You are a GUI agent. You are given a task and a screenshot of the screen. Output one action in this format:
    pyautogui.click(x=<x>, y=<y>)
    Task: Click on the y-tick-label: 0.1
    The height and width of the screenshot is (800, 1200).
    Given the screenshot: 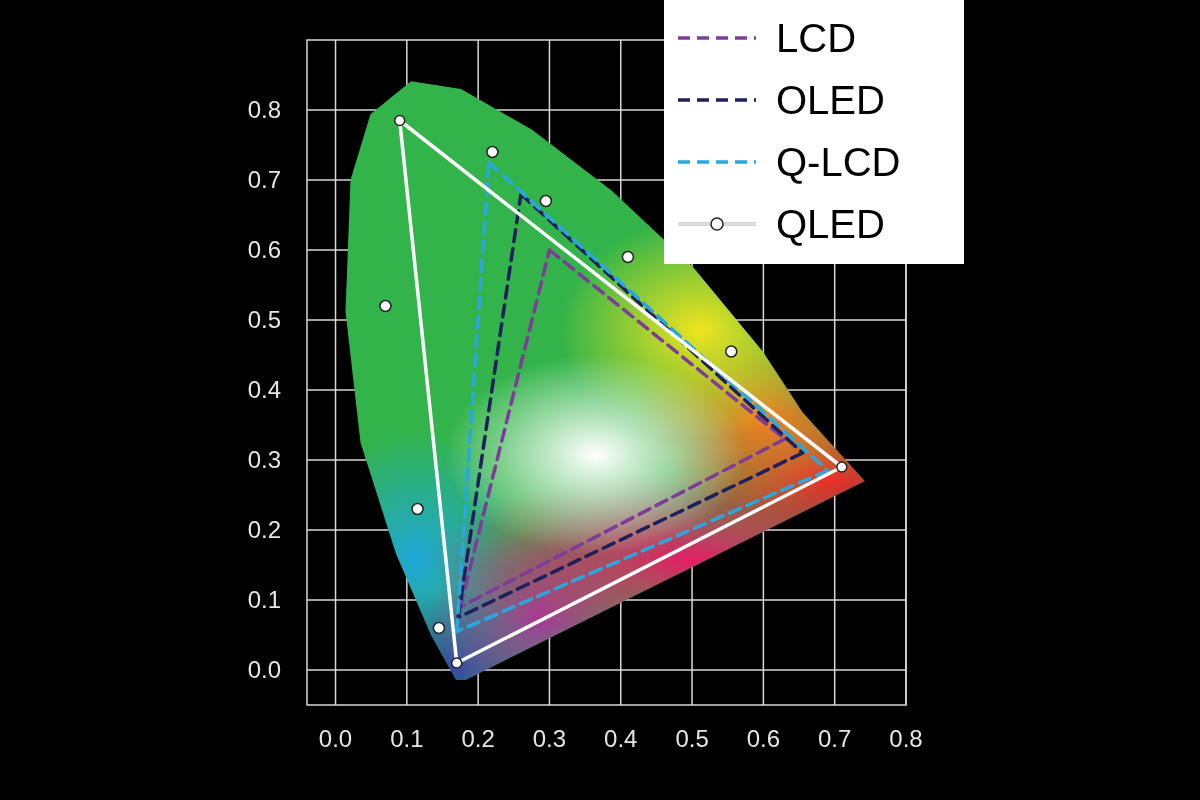 What is the action you would take?
    pyautogui.click(x=264, y=600)
    